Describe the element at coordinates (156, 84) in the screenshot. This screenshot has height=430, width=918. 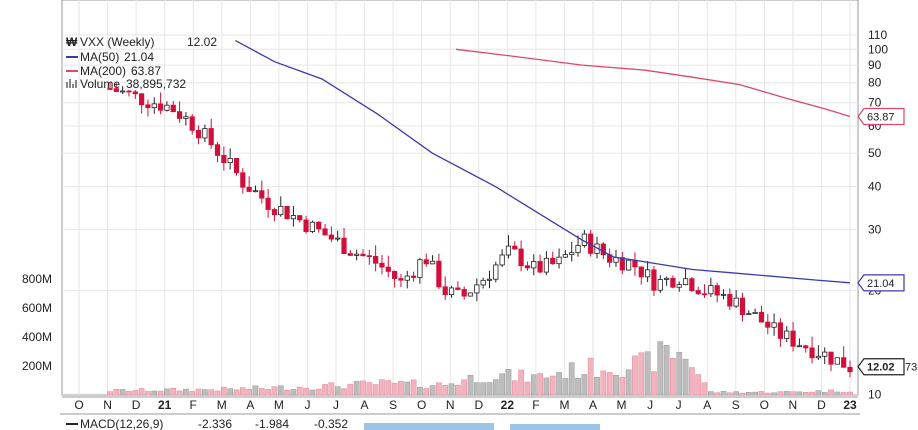
I see `volume-legend-value: 38,895,732` at that location.